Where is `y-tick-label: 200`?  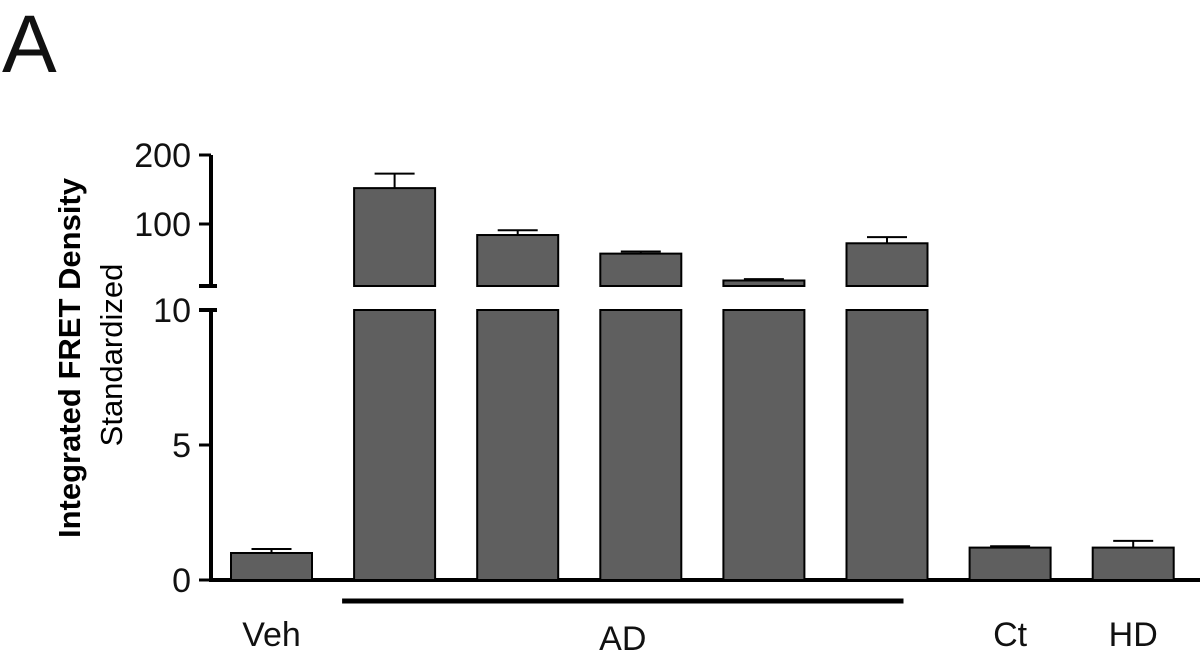 y-tick-label: 200 is located at coordinates (162, 156).